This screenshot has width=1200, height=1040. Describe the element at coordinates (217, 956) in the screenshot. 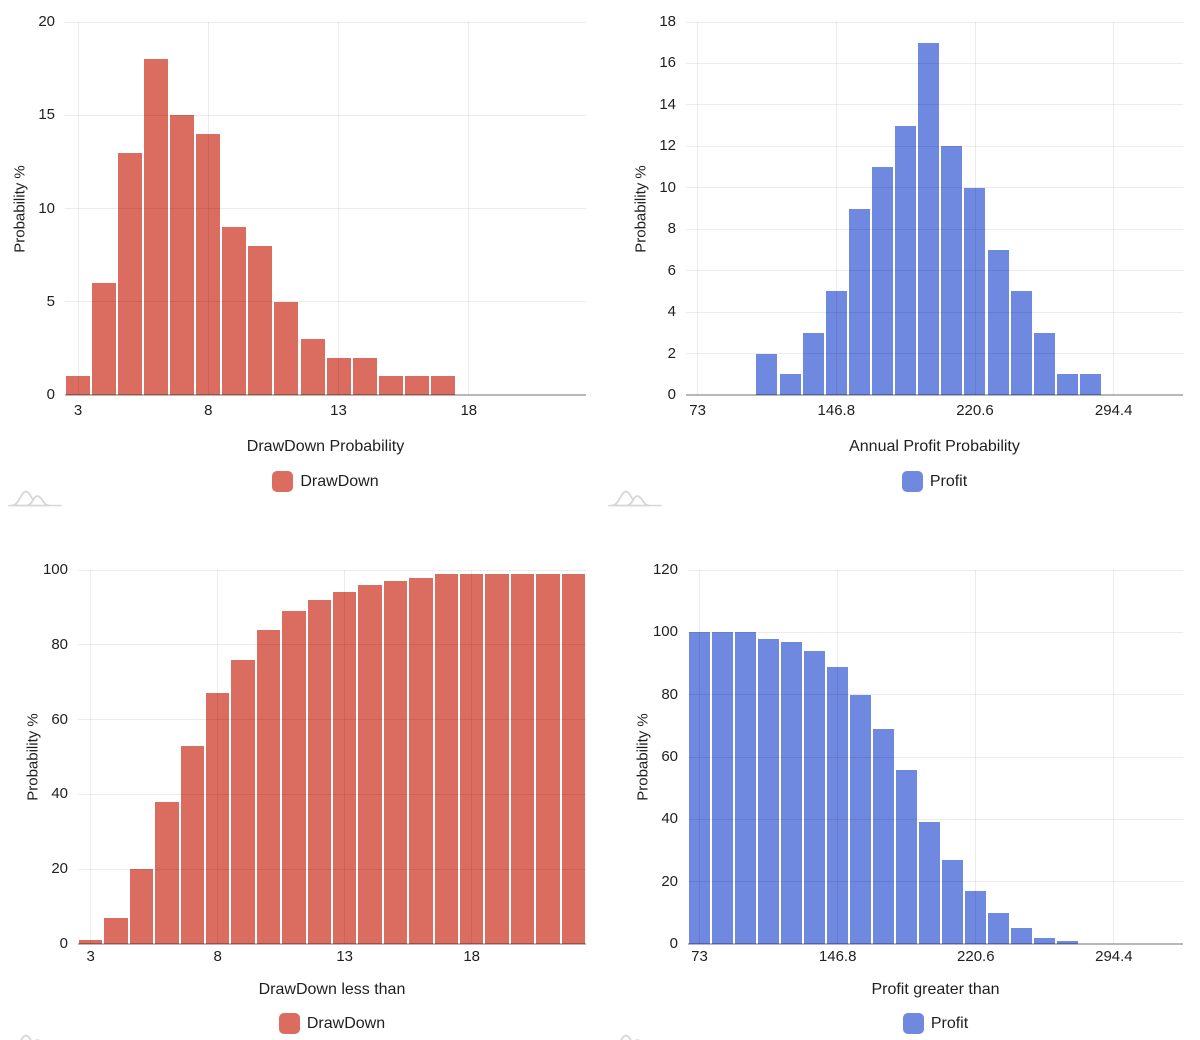

I see `x-tick-label: 8` at that location.